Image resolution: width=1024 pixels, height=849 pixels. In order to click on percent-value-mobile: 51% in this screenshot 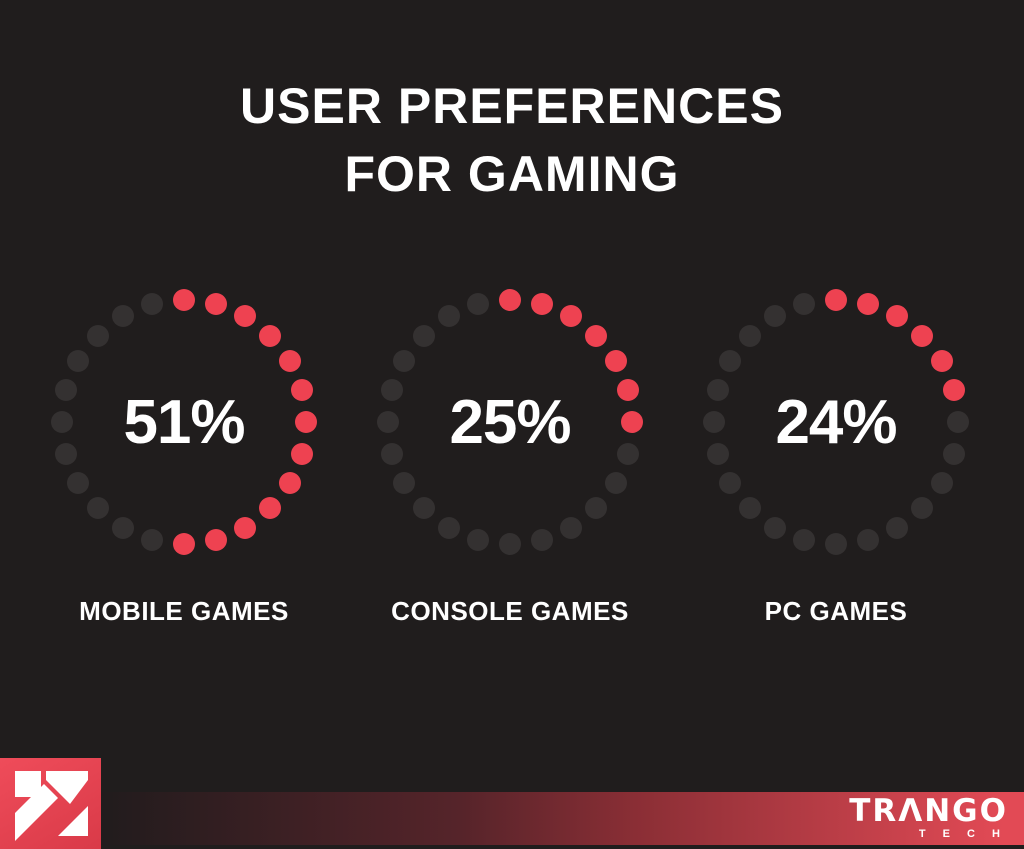, I will do `click(184, 422)`.